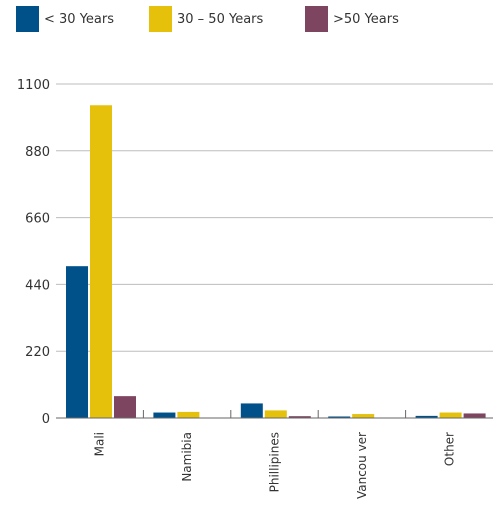 The width and height of the screenshot is (493, 513). Describe the element at coordinates (449, 449) in the screenshot. I see `x-category-label: Other` at that location.